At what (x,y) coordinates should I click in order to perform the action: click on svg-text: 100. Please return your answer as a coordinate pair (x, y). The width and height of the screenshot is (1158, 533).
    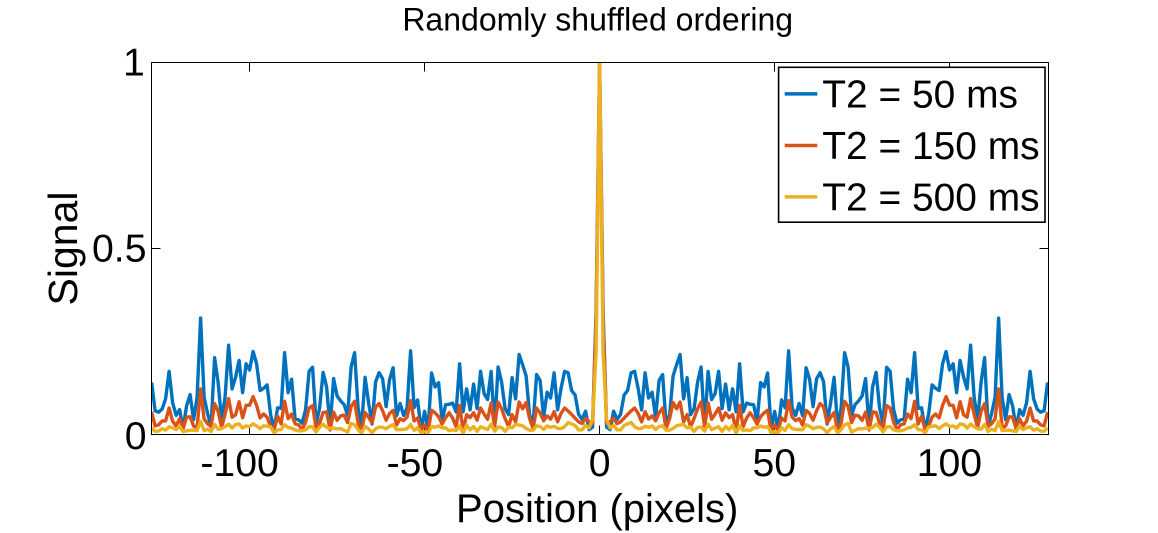
    Looking at the image, I should click on (949, 463).